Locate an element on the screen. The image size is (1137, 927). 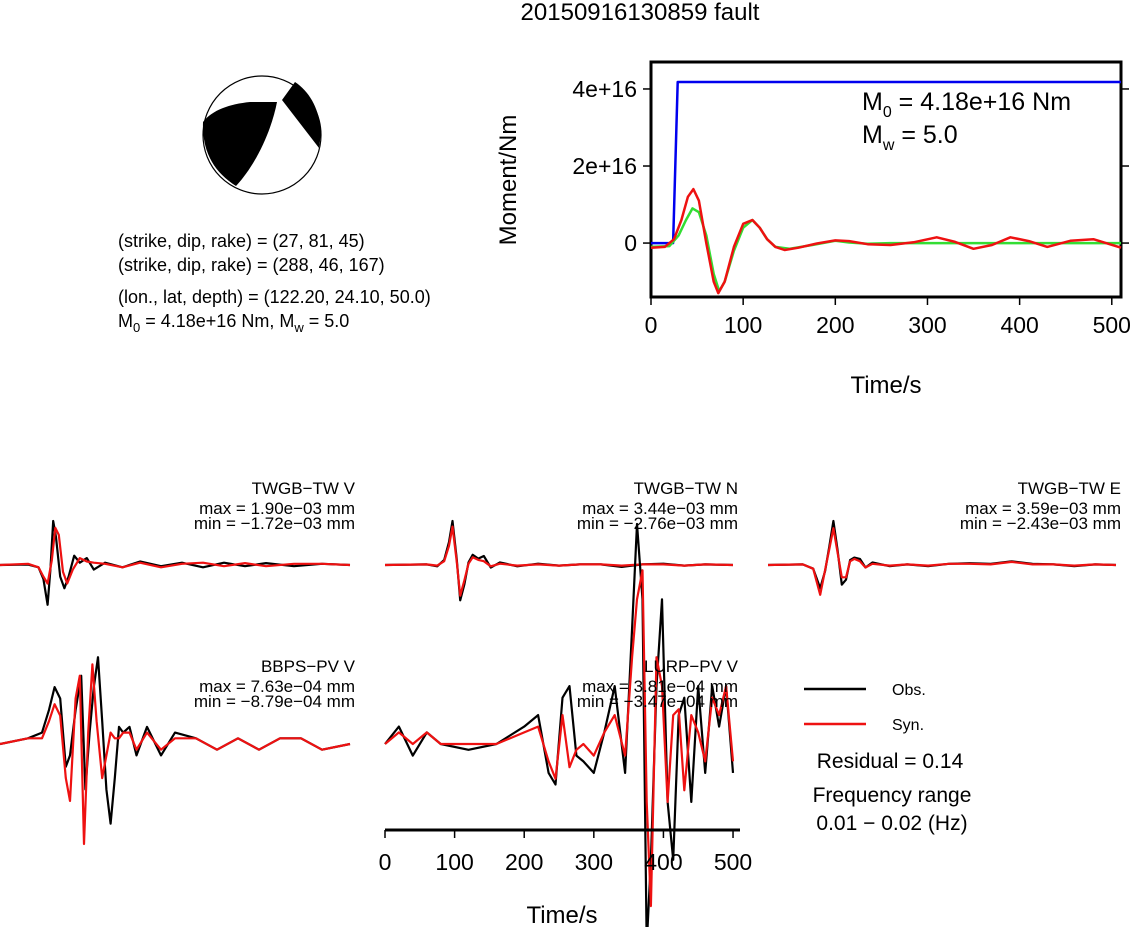
moment-plot-frame is located at coordinates (886, 179).